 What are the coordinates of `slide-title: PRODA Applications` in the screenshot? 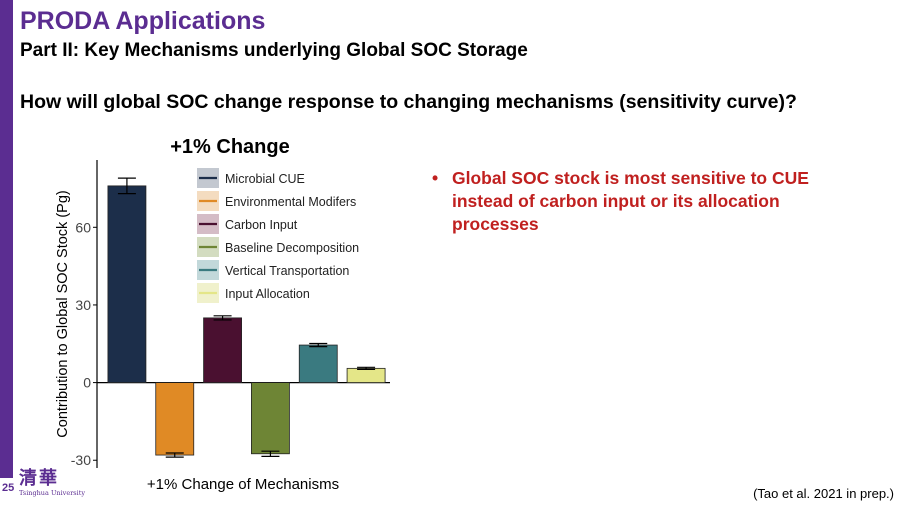 It's located at (143, 21).